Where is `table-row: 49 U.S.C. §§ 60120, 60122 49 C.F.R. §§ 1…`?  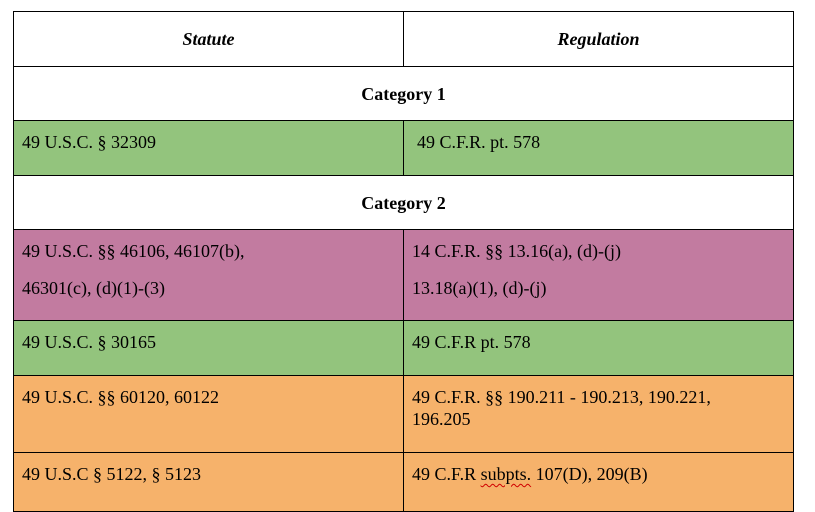
table-row: 49 U.S.C. §§ 60120, 60122 49 C.F.R. §§ 1… is located at coordinates (403, 414).